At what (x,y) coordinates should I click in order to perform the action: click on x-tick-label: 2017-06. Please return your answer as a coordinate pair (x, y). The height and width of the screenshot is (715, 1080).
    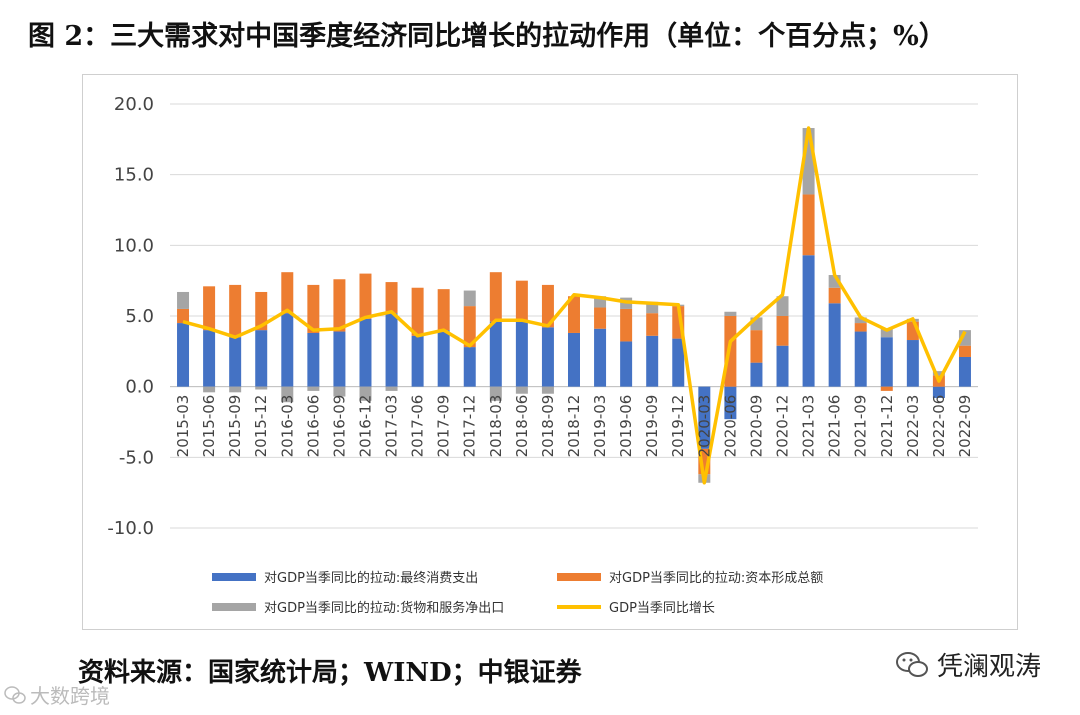
    Looking at the image, I should click on (418, 426).